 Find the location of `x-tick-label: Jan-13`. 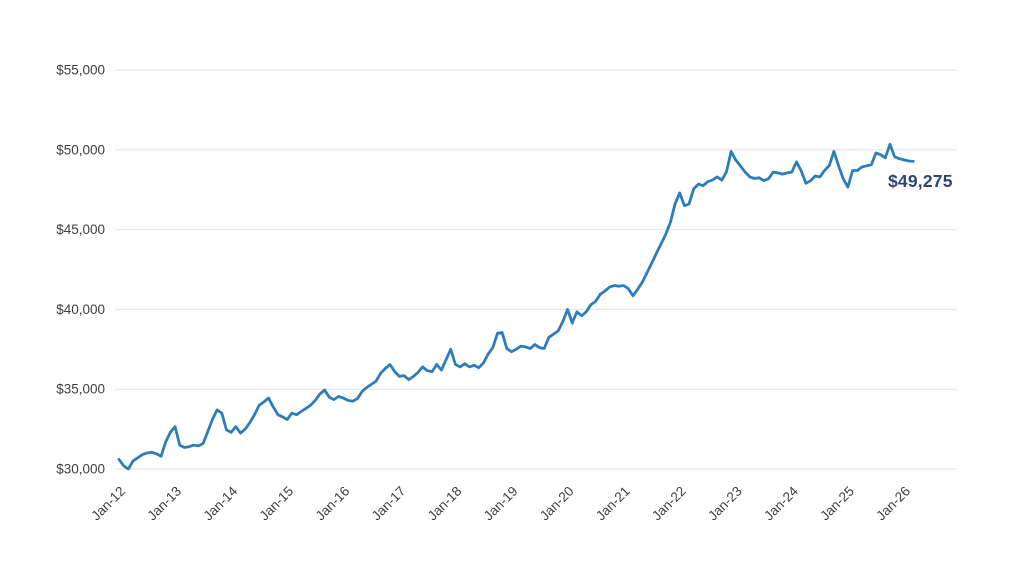

x-tick-label: Jan-13 is located at coordinates (164, 504).